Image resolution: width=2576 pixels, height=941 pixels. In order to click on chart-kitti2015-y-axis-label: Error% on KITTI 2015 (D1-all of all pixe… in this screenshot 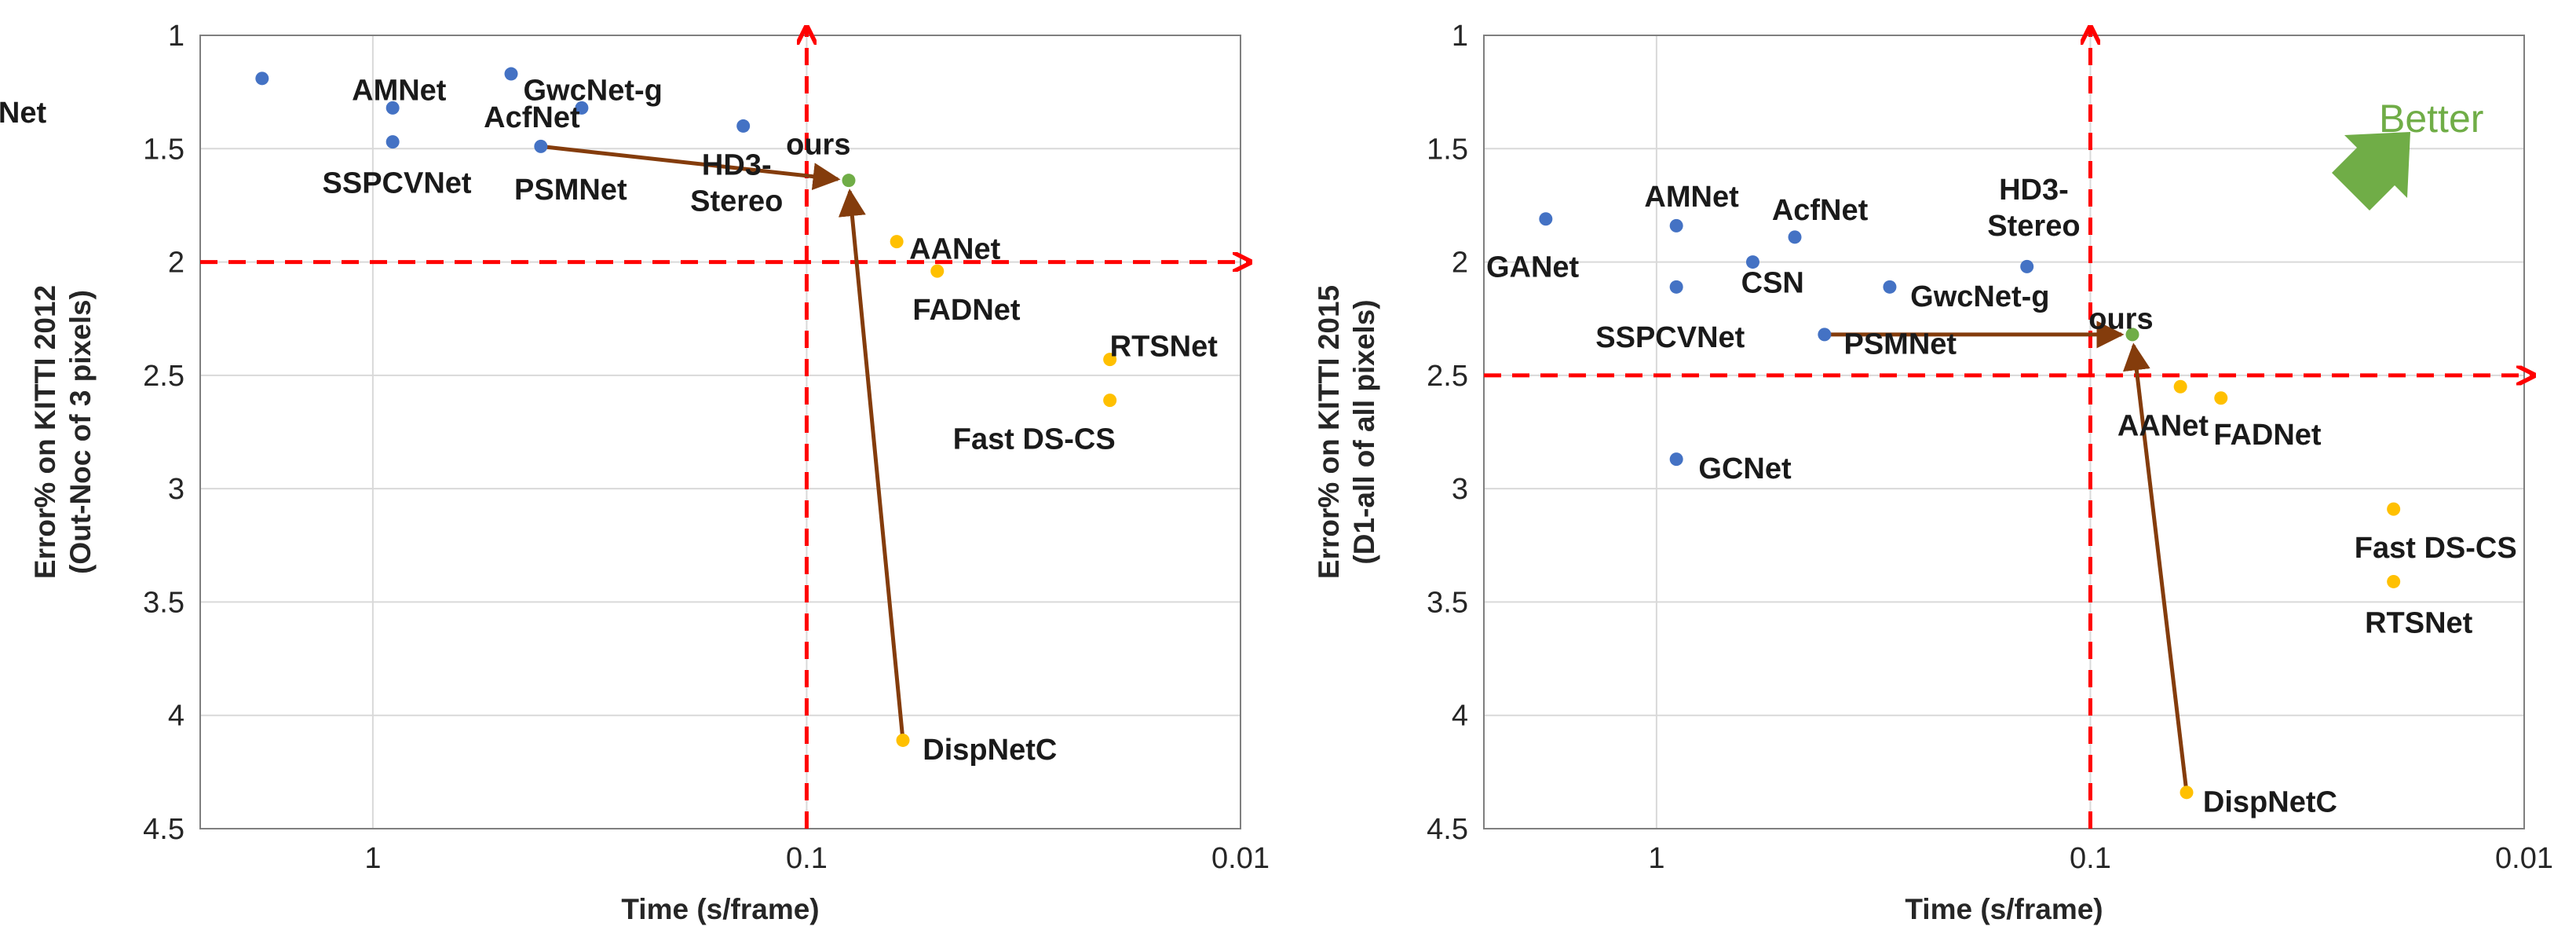, I will do `click(1346, 432)`.